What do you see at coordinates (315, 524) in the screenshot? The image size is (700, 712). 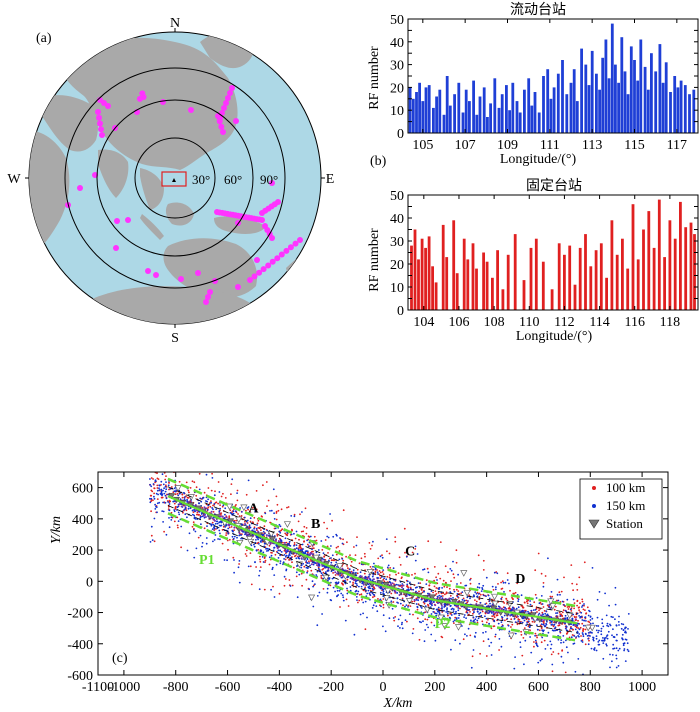 I see `profile-label-b: B` at bounding box center [315, 524].